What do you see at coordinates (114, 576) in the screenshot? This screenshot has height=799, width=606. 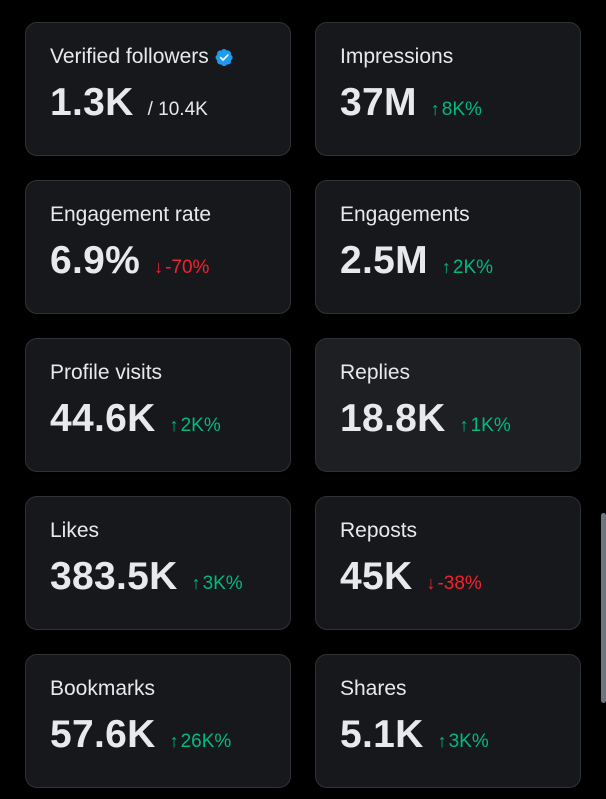 I see `stat-value: 383.5K` at bounding box center [114, 576].